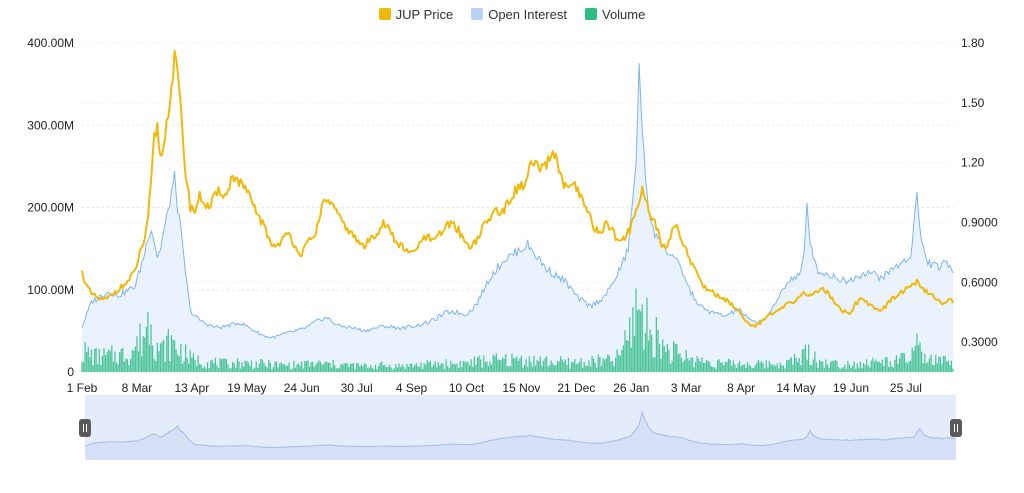 The height and width of the screenshot is (493, 1024). I want to click on range-navigator, so click(520, 427).